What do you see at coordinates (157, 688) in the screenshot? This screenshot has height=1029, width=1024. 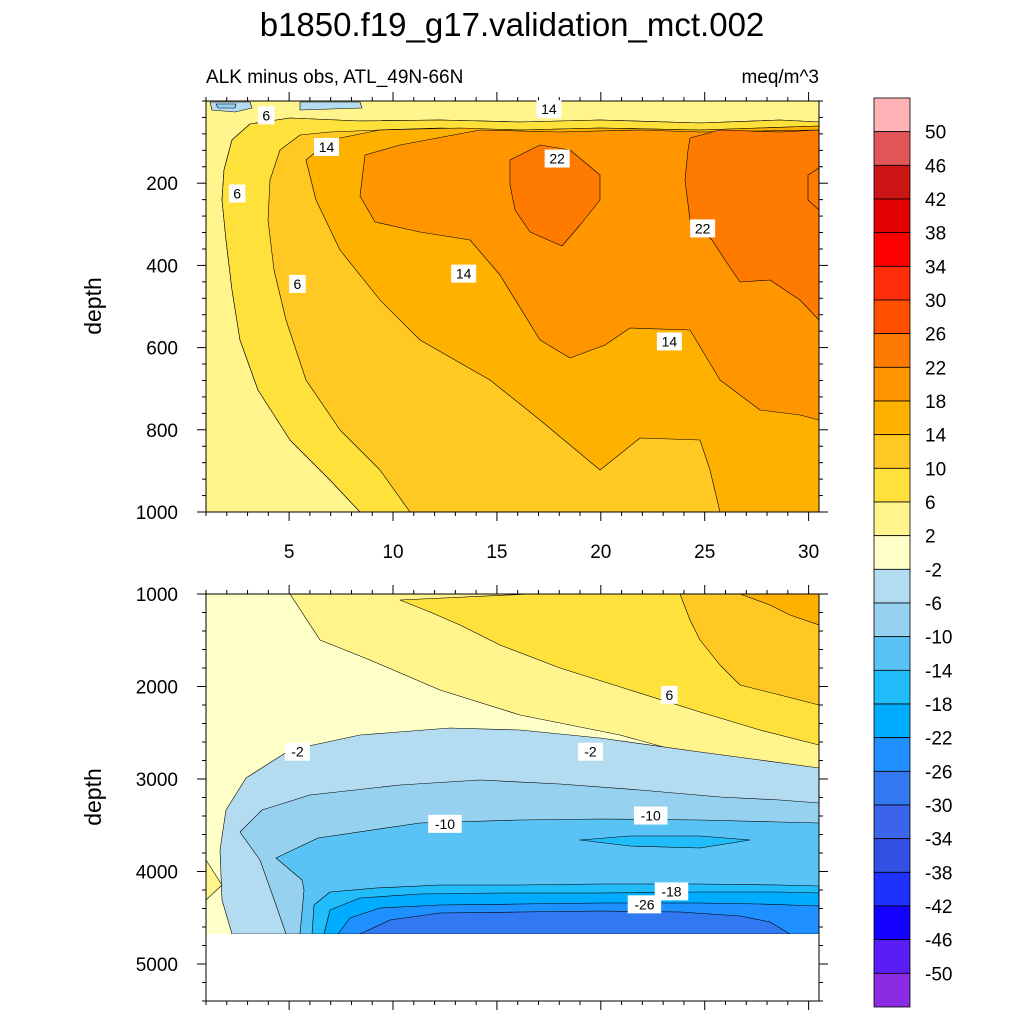 I see `y-tick-label: 2000` at bounding box center [157, 688].